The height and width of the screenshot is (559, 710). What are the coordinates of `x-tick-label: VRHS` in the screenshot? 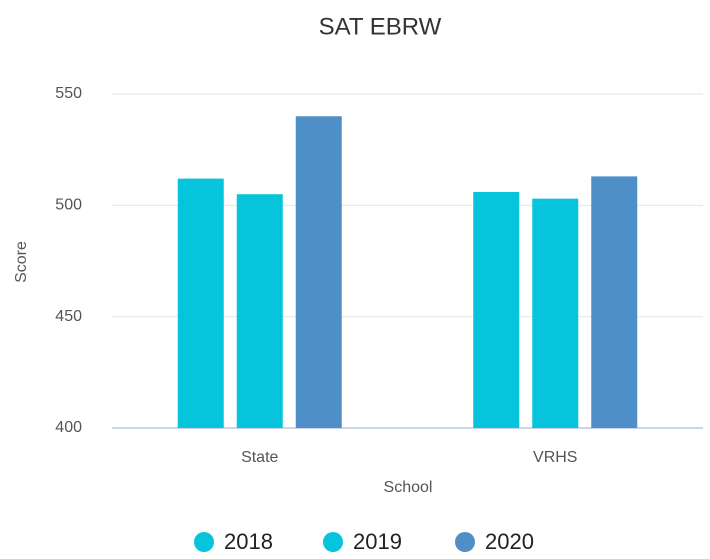 It's located at (555, 457).